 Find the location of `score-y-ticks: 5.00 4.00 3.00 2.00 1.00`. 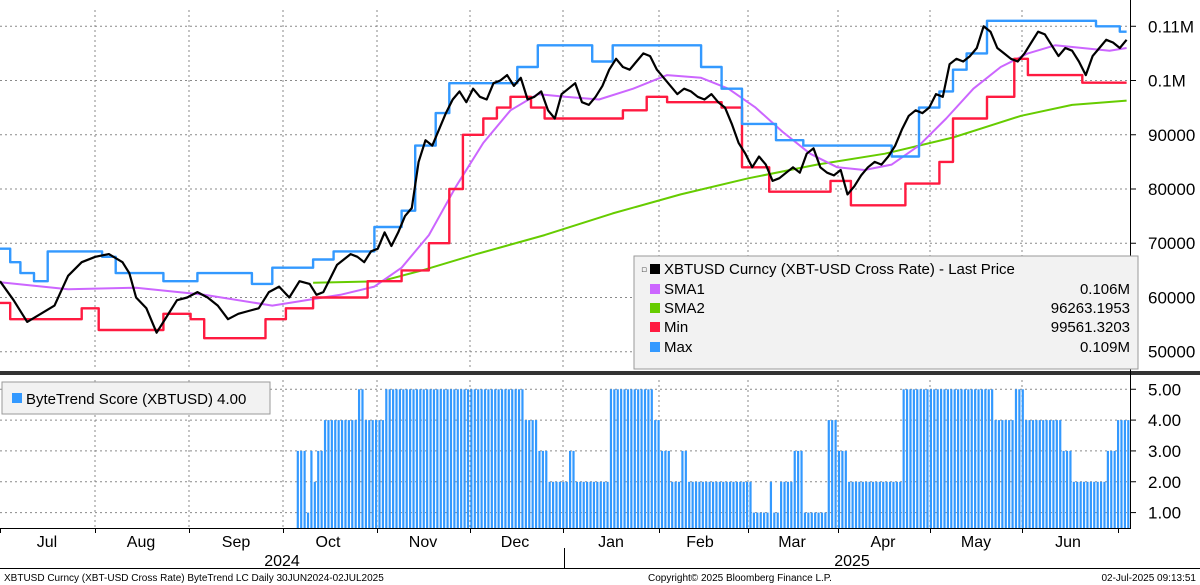

score-y-ticks: 5.00 4.00 3.00 2.00 1.00 is located at coordinates (1155, 451).